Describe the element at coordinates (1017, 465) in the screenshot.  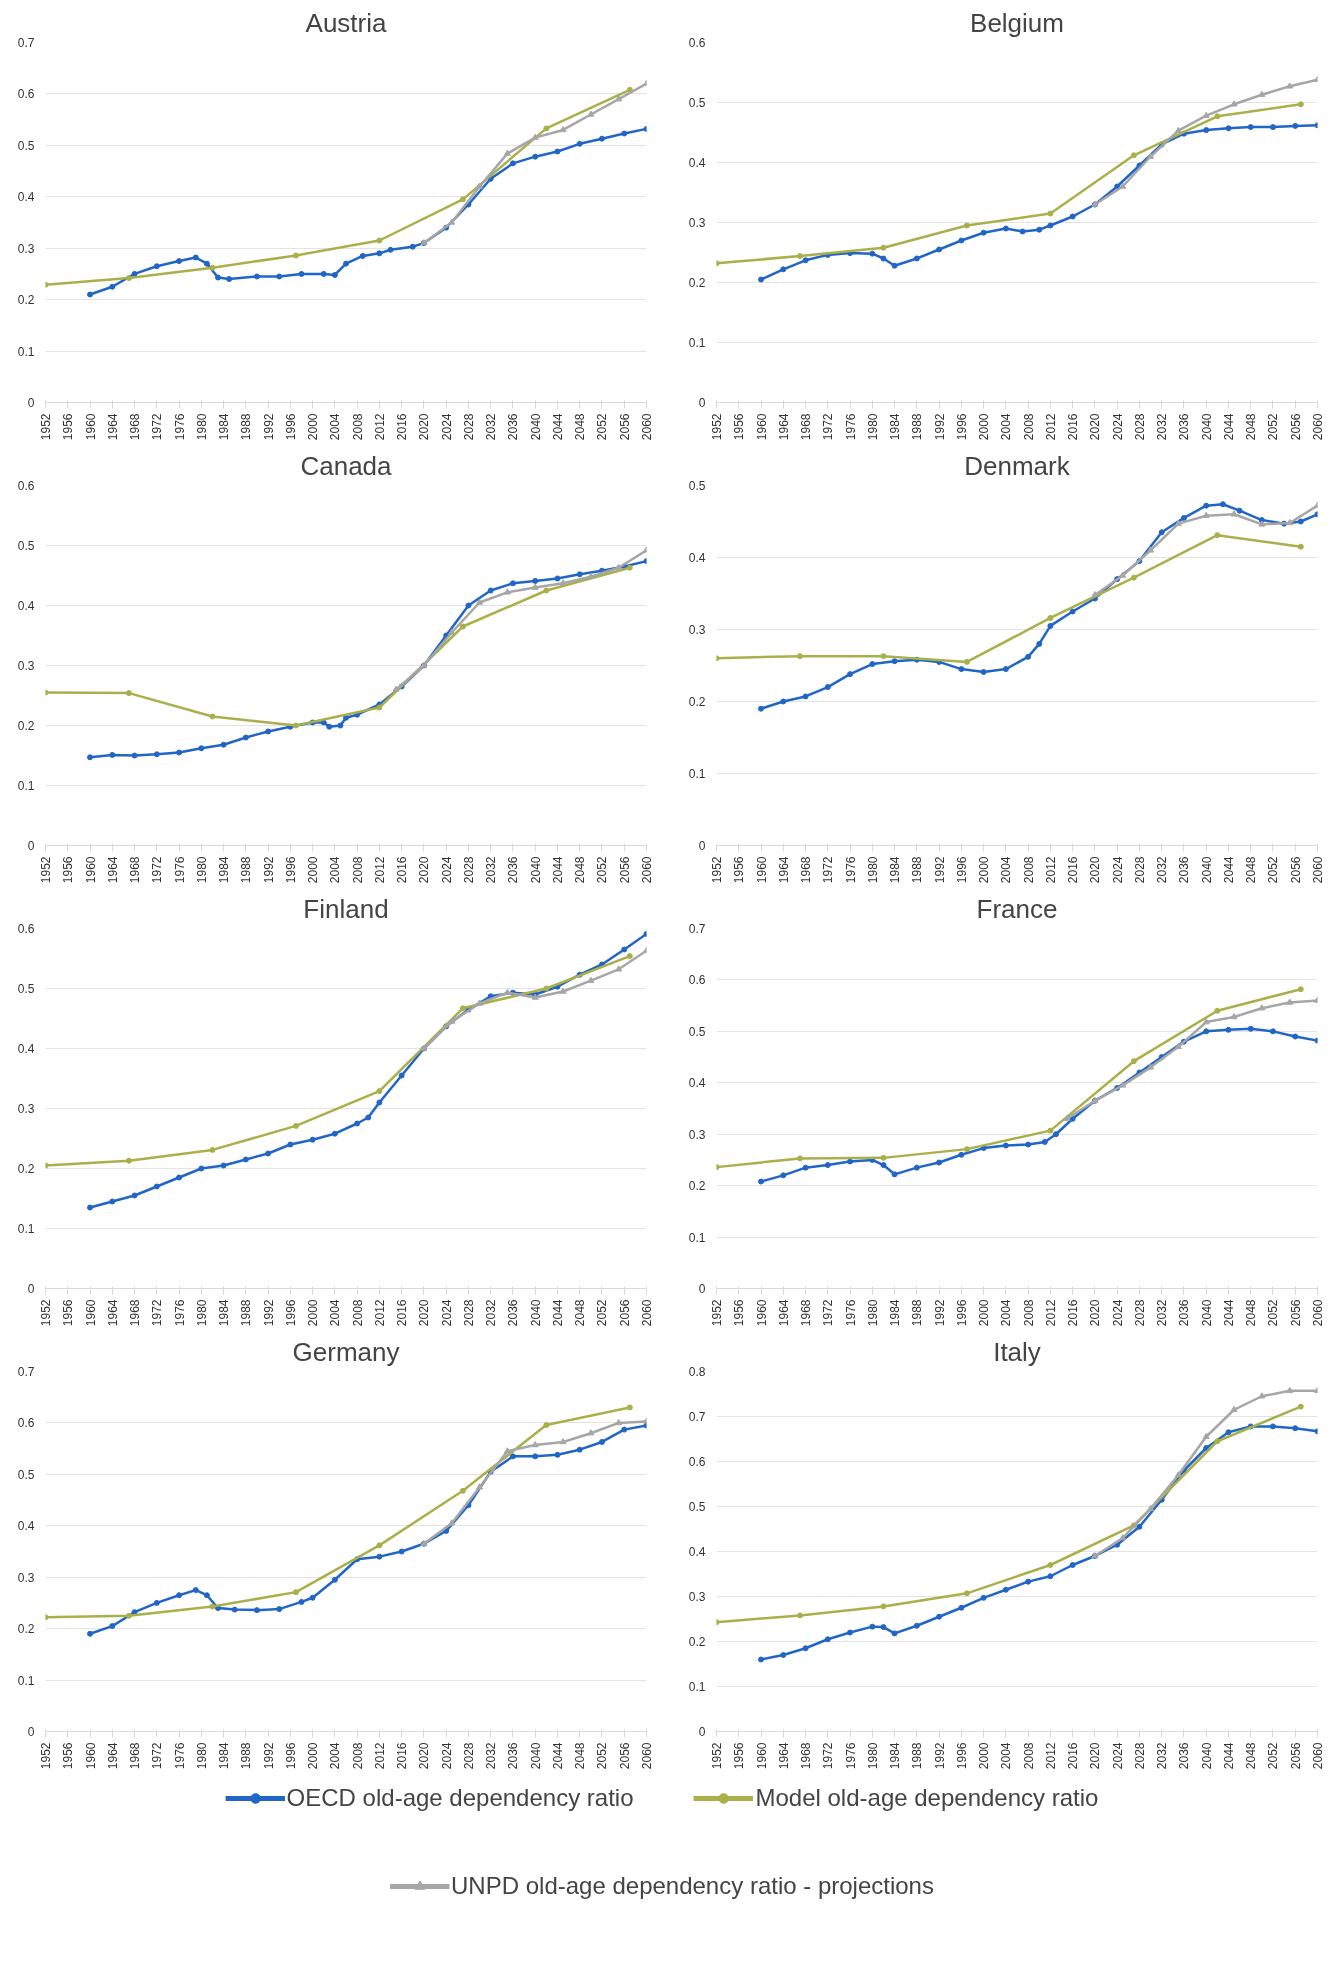
I see `chart-title: Denmark` at that location.